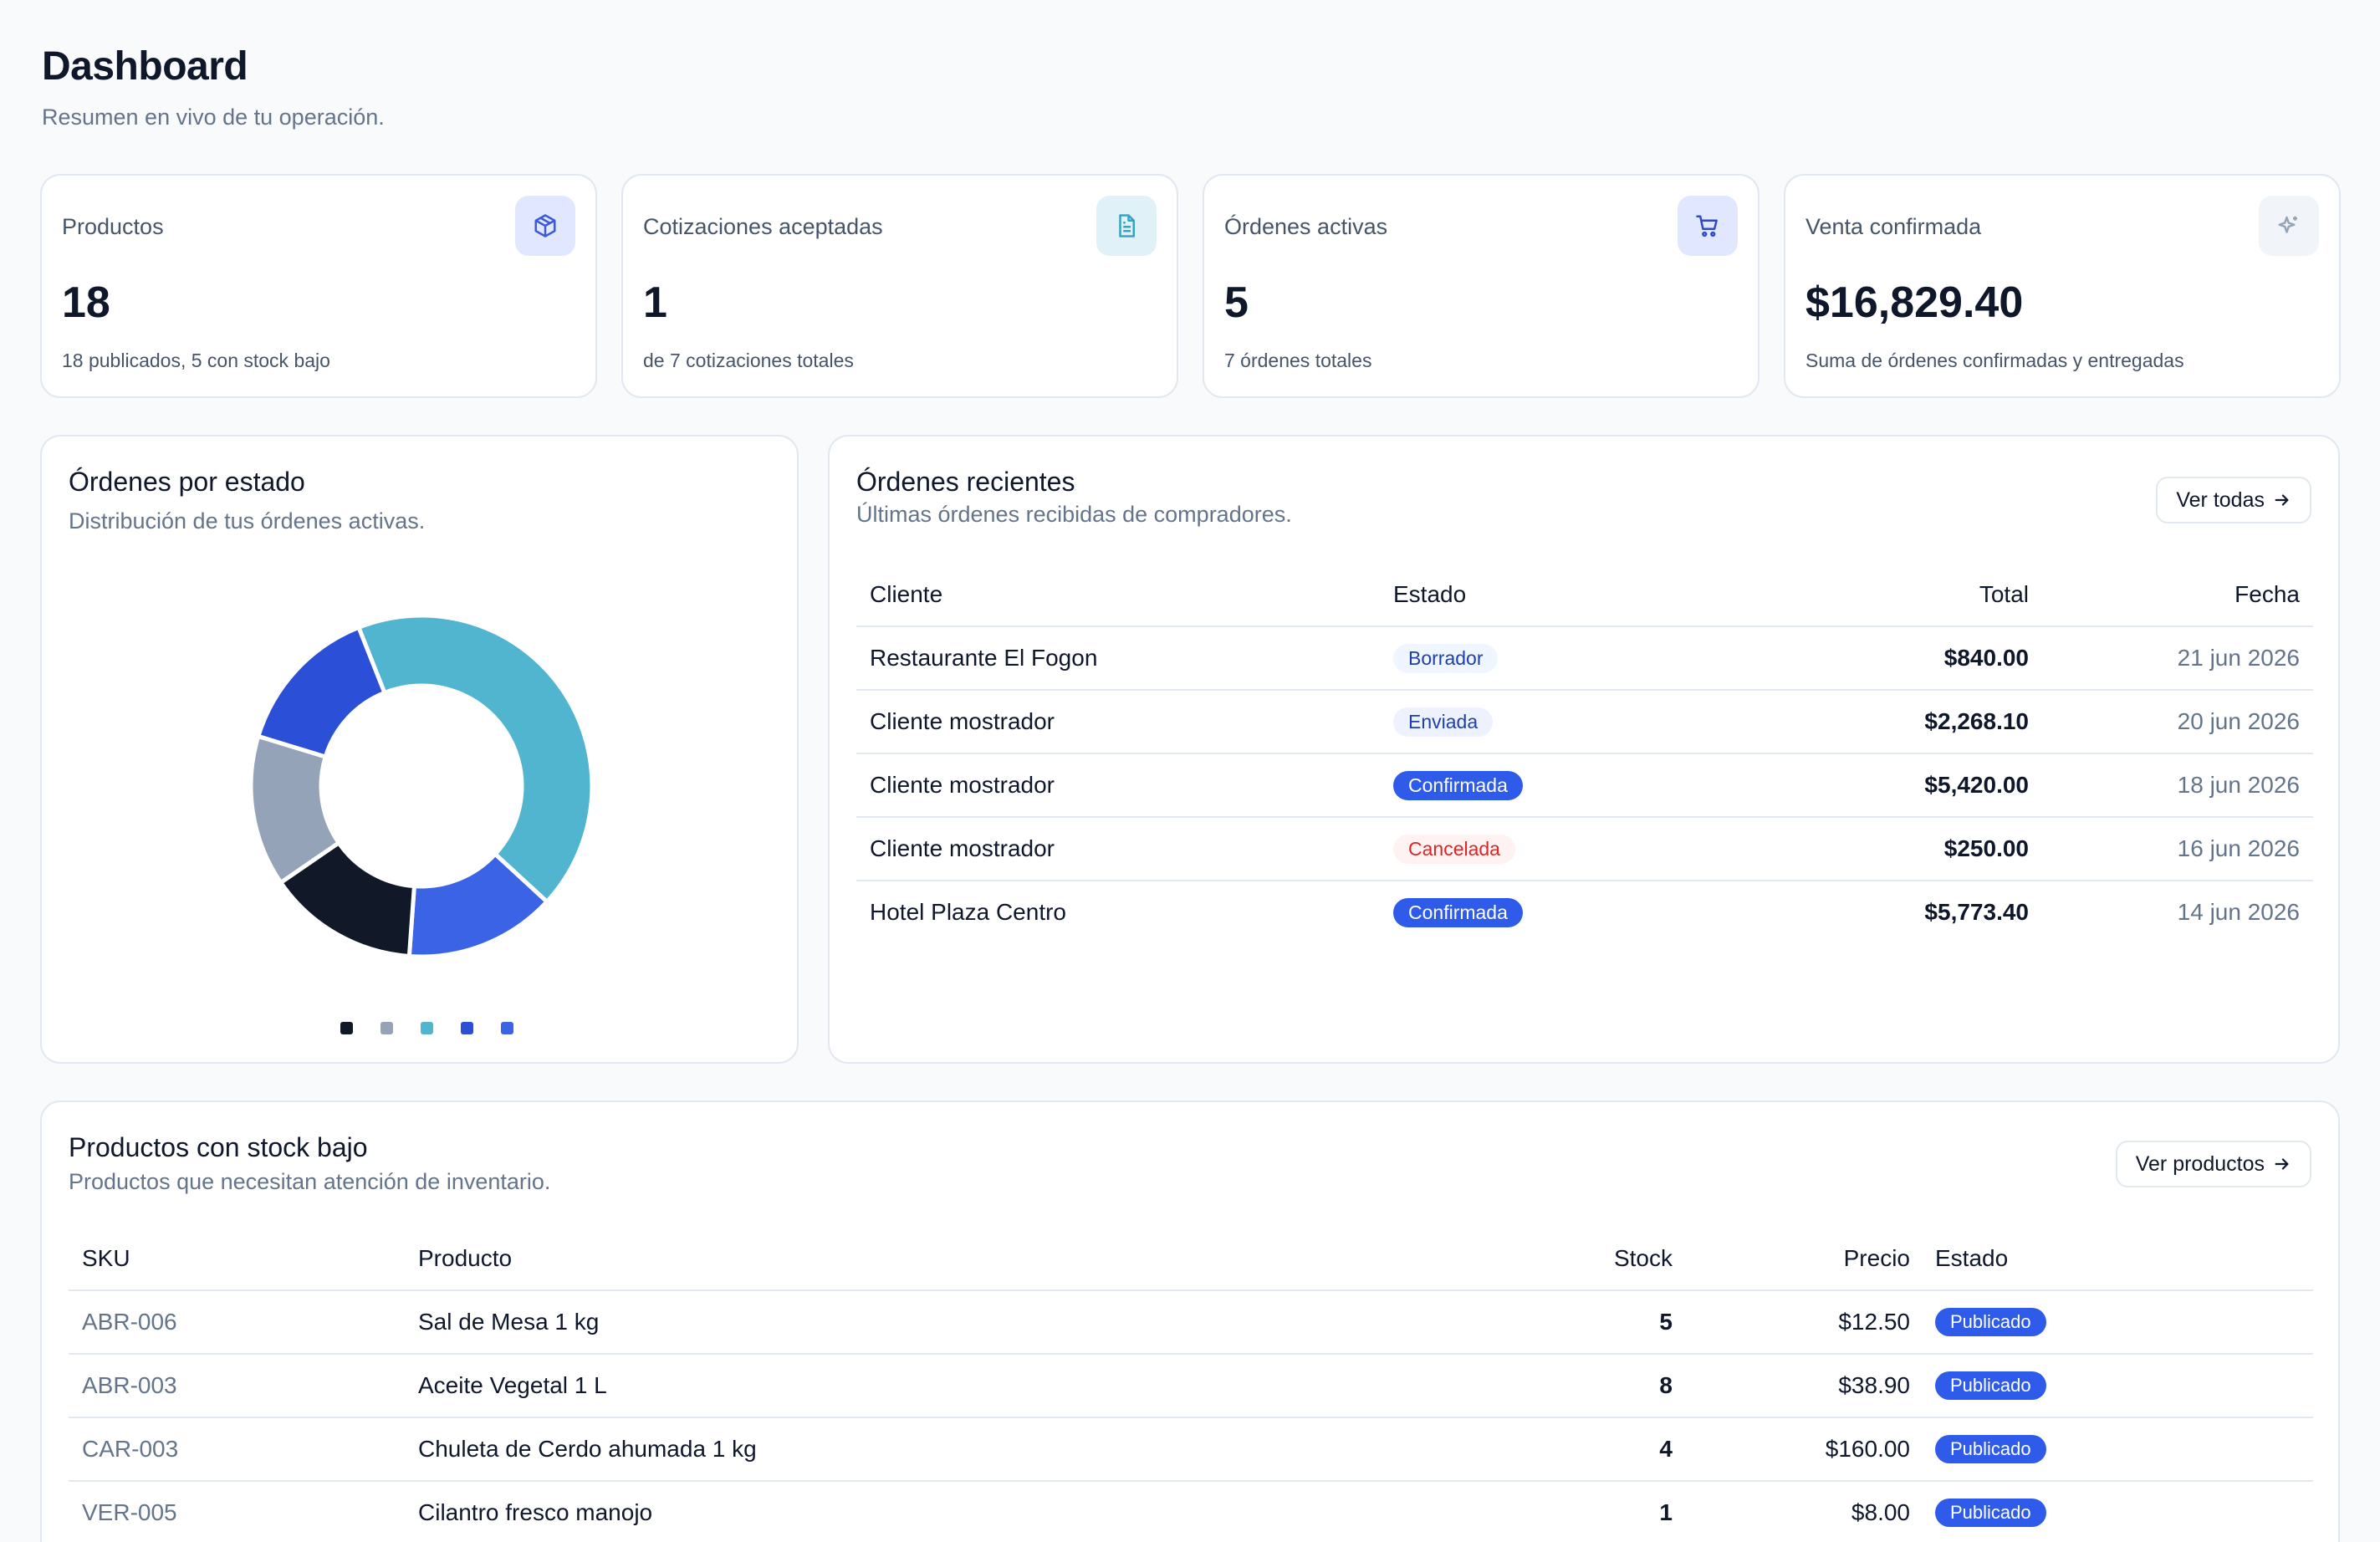  What do you see at coordinates (1976, 721) in the screenshot?
I see `total-cell: $2,268.10` at bounding box center [1976, 721].